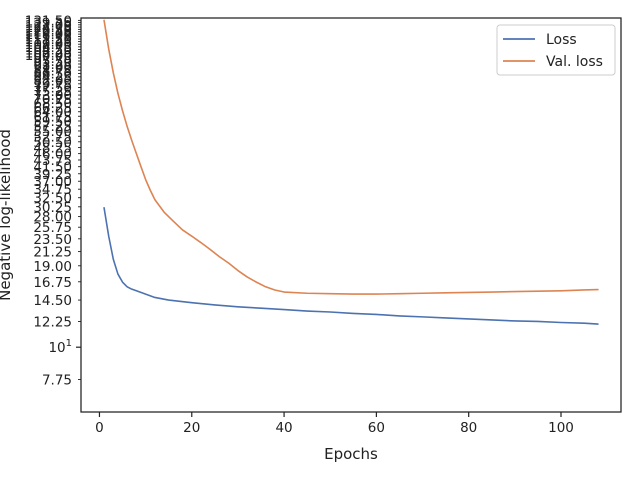 The image size is (640, 480). Describe the element at coordinates (283, 428) in the screenshot. I see `x-tick-label: 40` at that location.